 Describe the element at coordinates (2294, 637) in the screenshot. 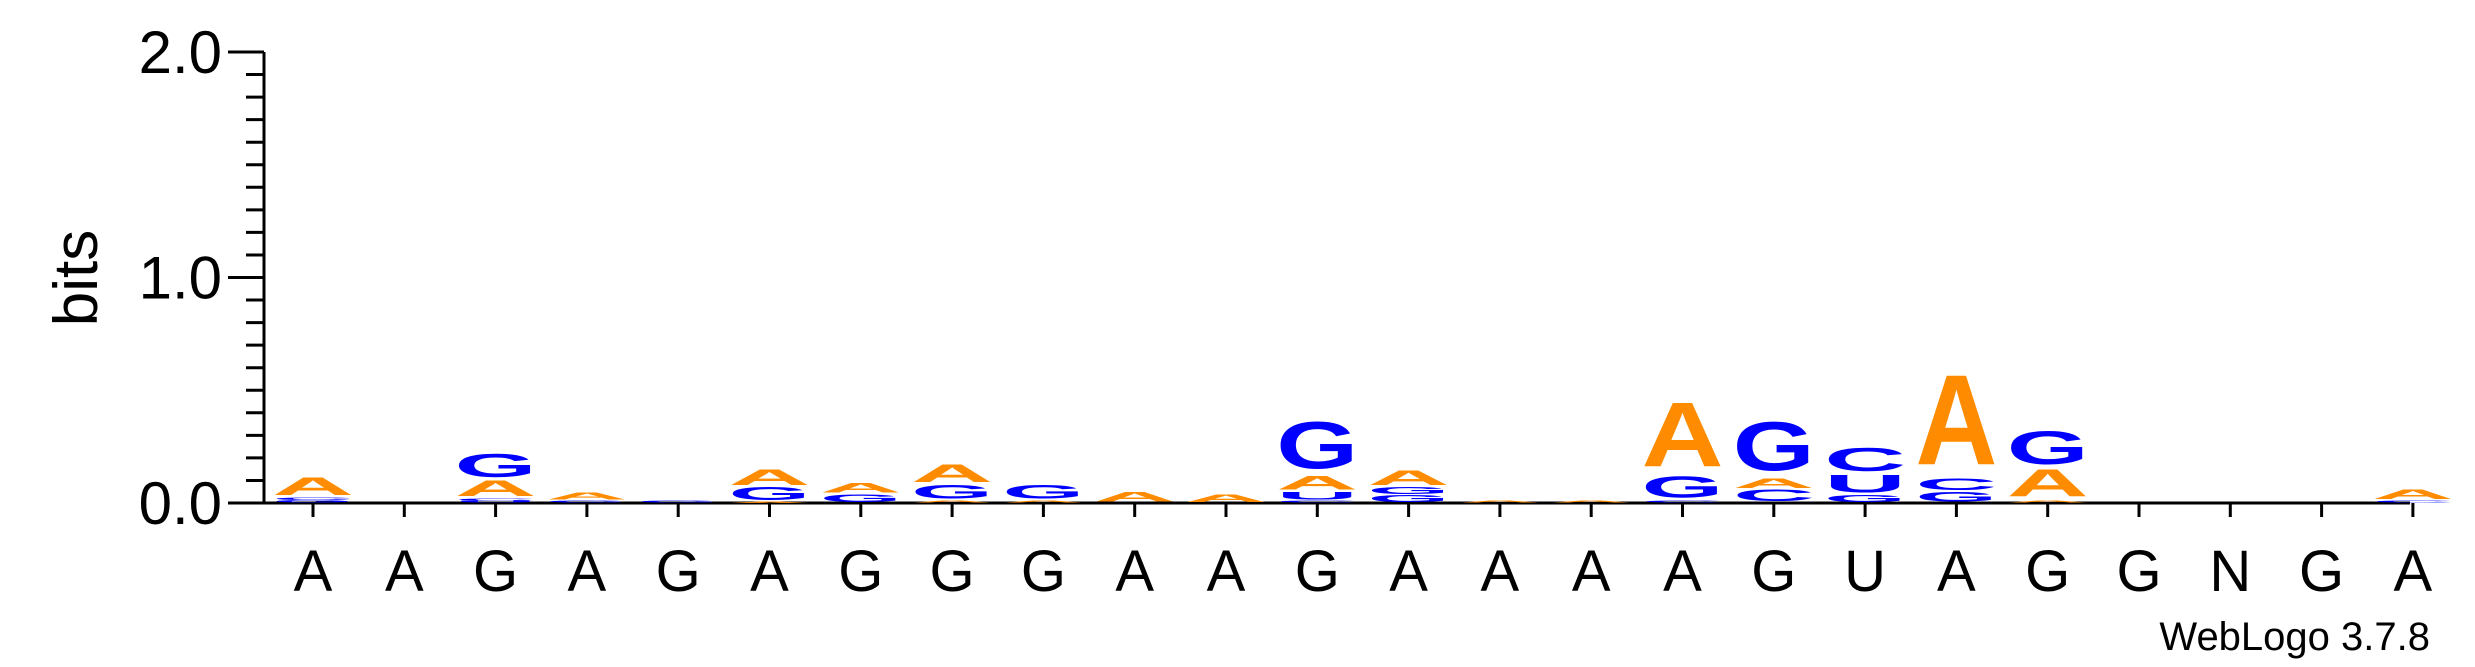

I see `footer-credit: WebLogo 3.7.8` at that location.